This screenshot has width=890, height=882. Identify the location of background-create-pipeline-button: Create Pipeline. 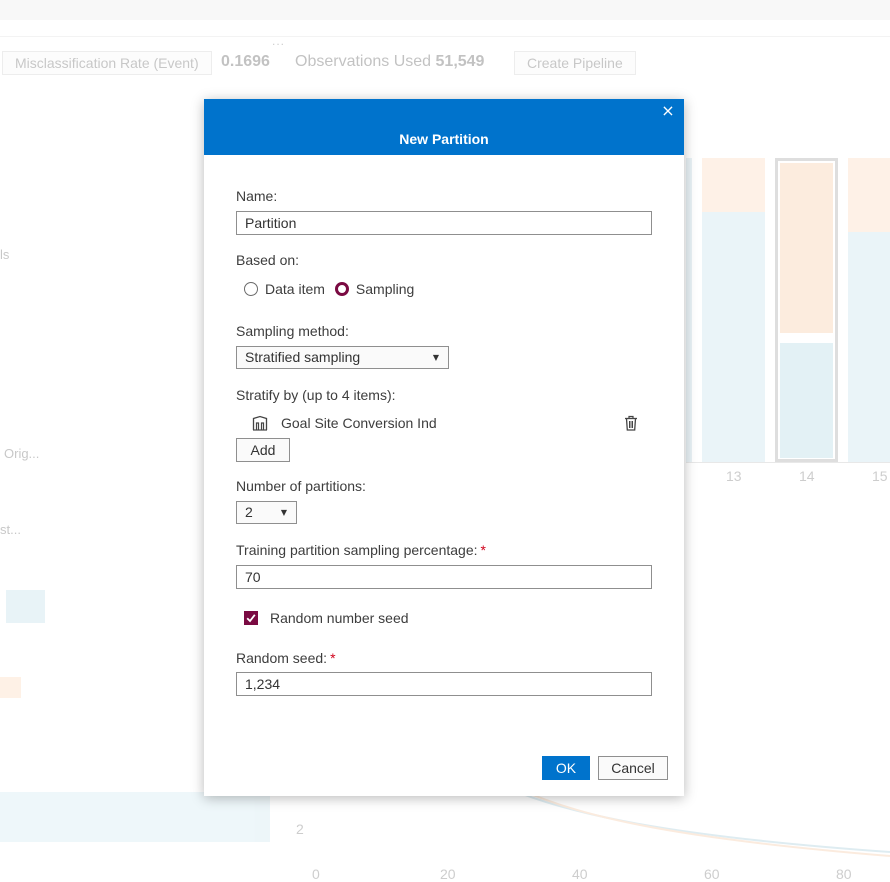
(575, 63).